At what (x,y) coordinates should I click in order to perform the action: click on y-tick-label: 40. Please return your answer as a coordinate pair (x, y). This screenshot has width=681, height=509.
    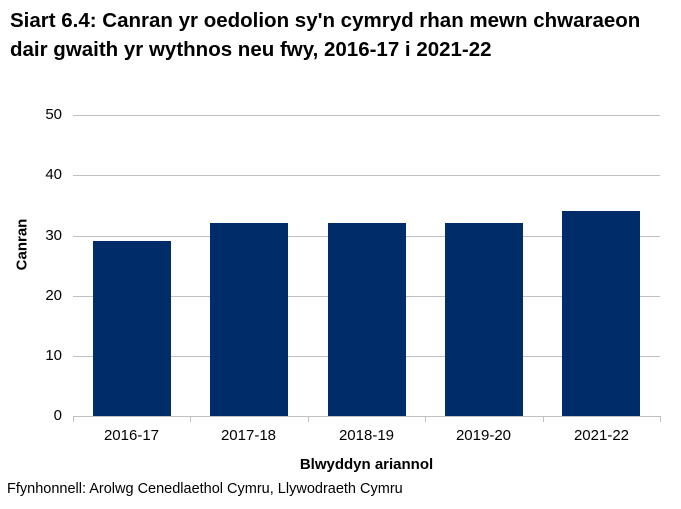
    Looking at the image, I should click on (53, 174).